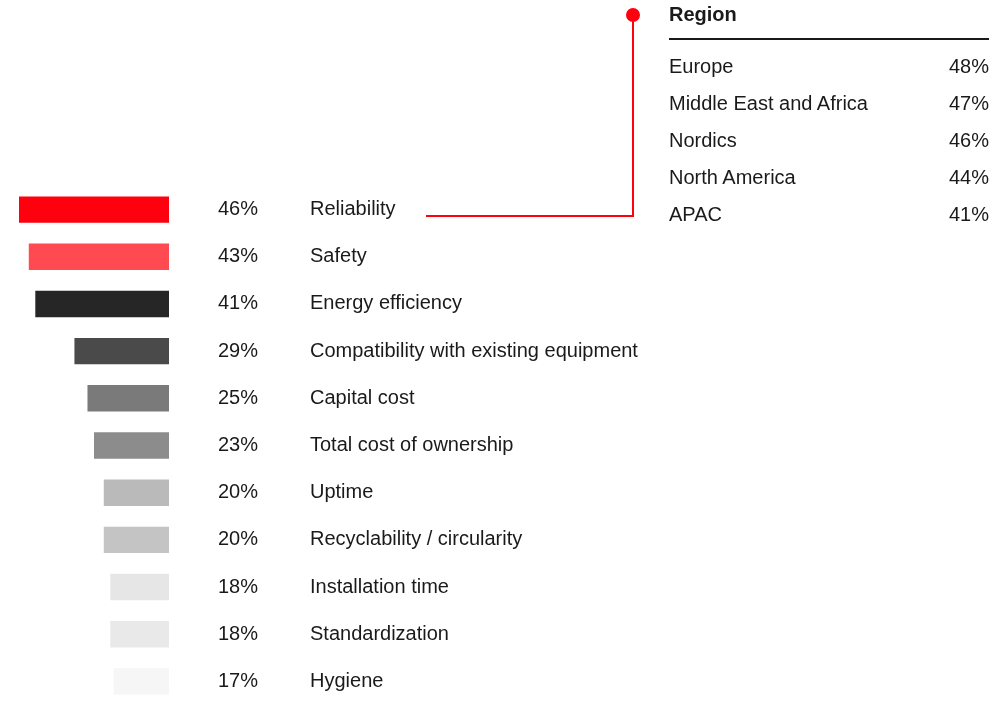 The width and height of the screenshot is (1007, 710). Describe the element at coordinates (238, 208) in the screenshot. I see `data-label: 46%` at that location.